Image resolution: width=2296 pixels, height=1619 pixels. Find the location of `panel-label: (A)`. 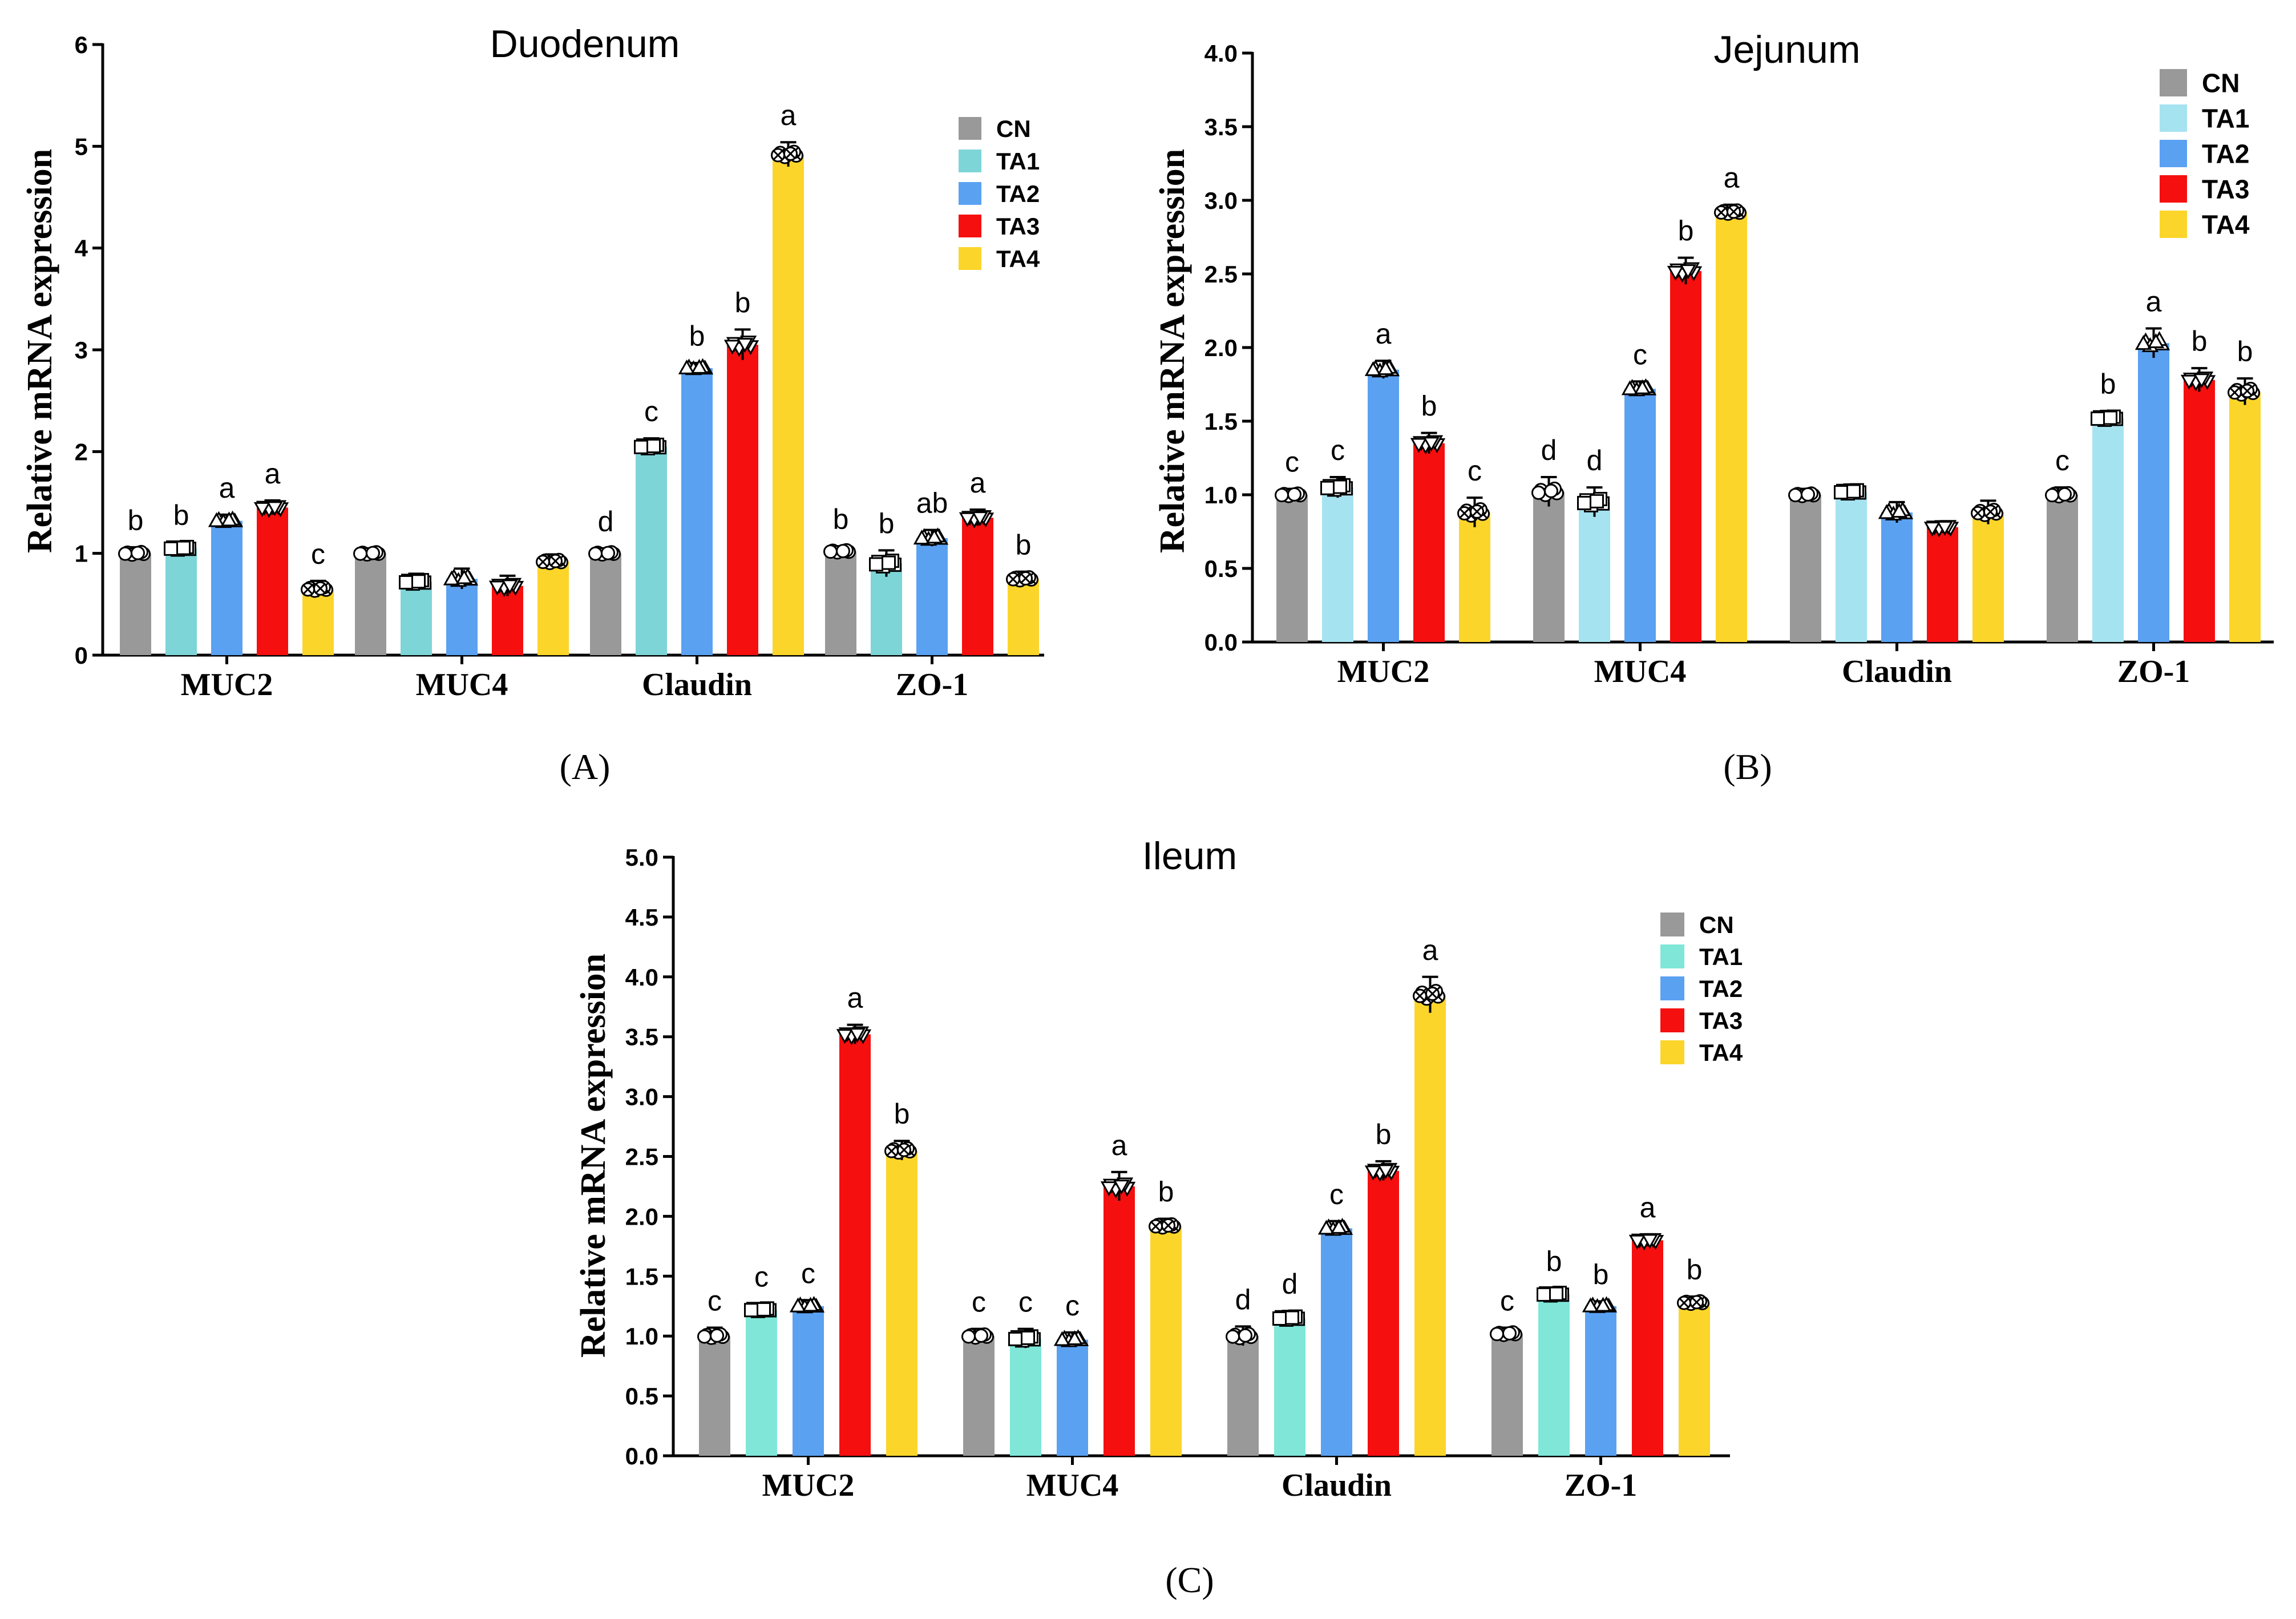

panel-label: (A) is located at coordinates (585, 766).